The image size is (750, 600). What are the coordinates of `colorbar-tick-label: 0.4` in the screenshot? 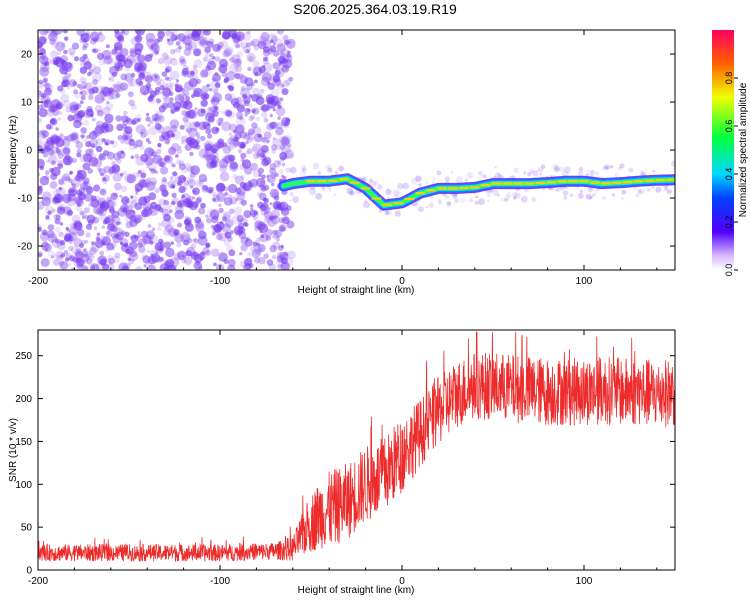 It's located at (729, 174).